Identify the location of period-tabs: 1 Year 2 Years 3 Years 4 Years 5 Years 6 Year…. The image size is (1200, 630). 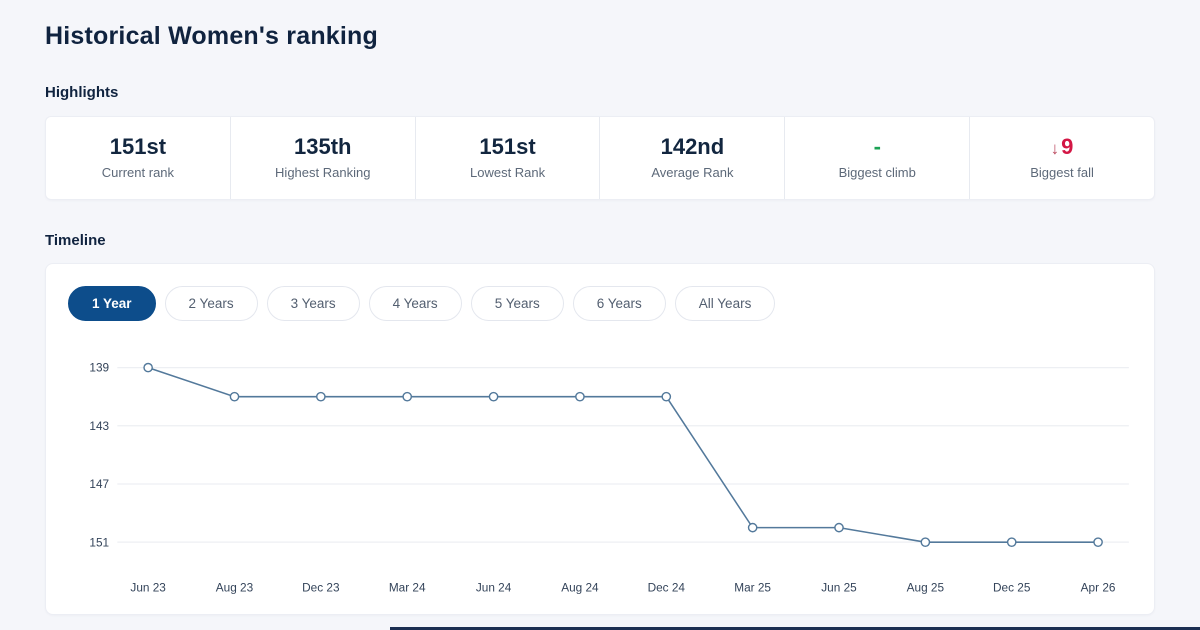
(600, 303).